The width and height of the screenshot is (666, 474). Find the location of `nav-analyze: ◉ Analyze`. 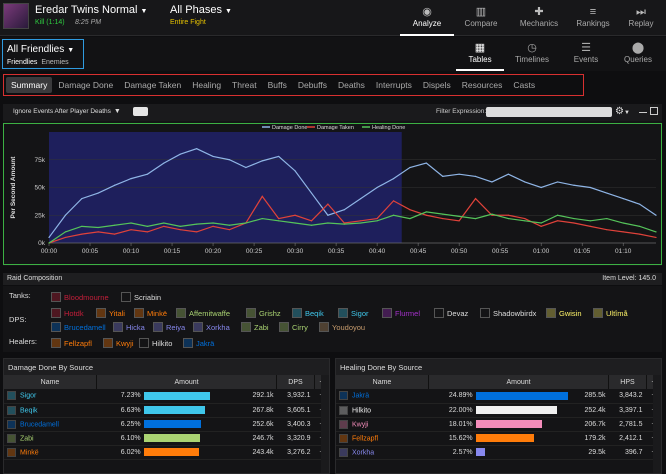

nav-analyze: ◉ Analyze is located at coordinates (427, 18).